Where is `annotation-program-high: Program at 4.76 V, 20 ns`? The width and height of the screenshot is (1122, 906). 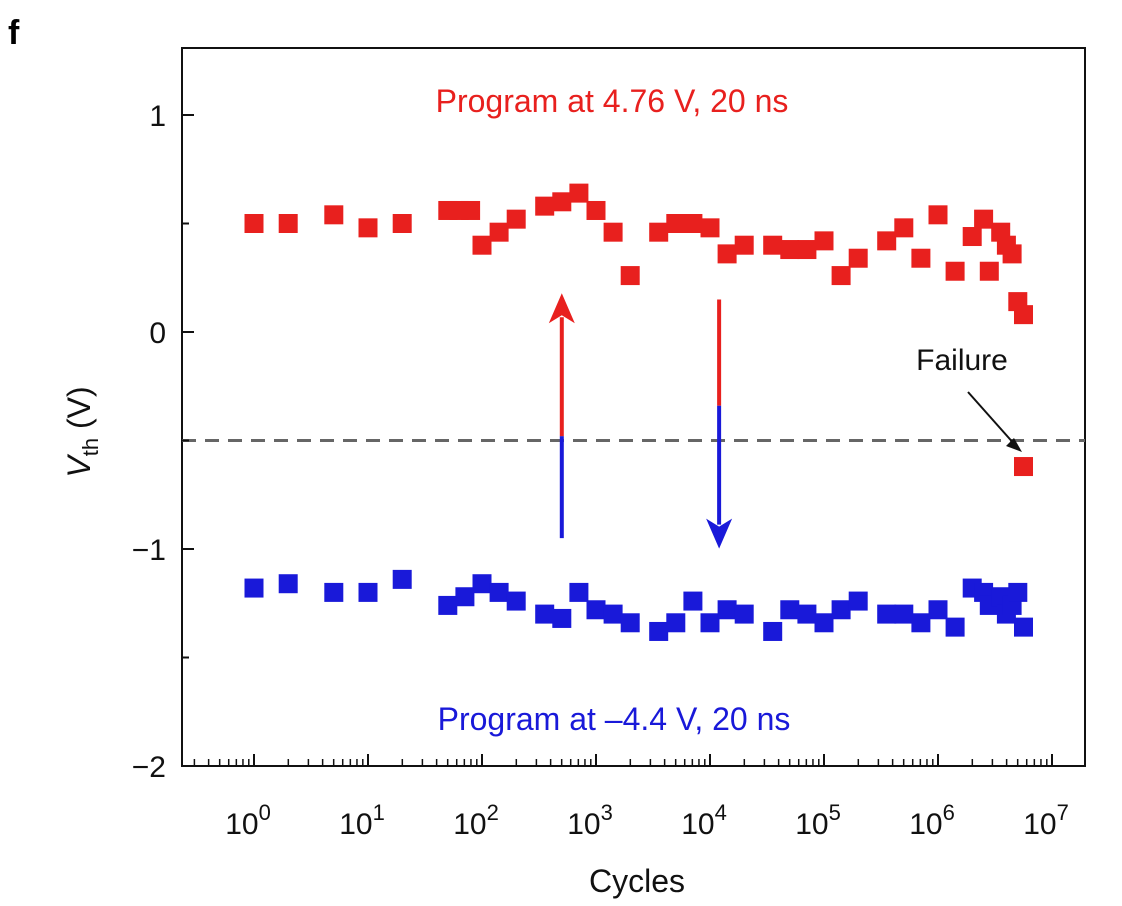 annotation-program-high: Program at 4.76 V, 20 ns is located at coordinates (612, 101).